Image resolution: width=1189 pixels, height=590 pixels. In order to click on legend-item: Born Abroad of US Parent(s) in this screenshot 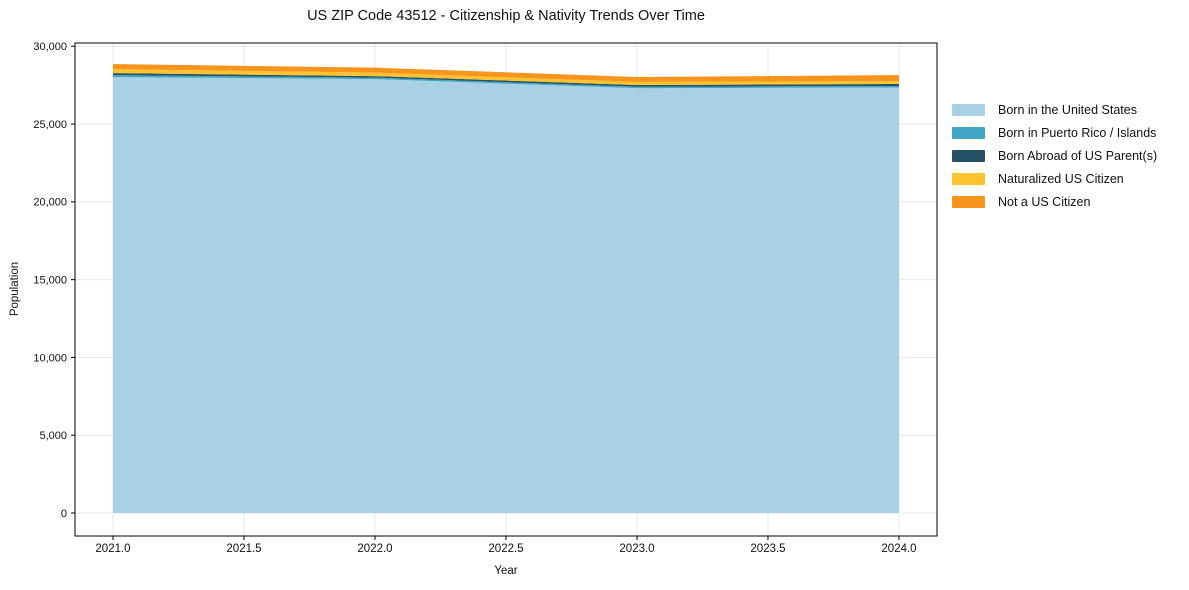, I will do `click(1055, 156)`.